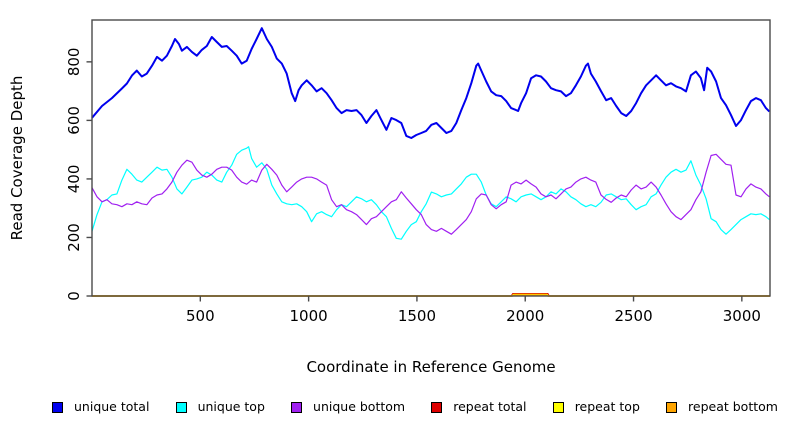 Image resolution: width=792 pixels, height=432 pixels. Describe the element at coordinates (633, 316) in the screenshot. I see `x-tick-label: 2500` at that location.